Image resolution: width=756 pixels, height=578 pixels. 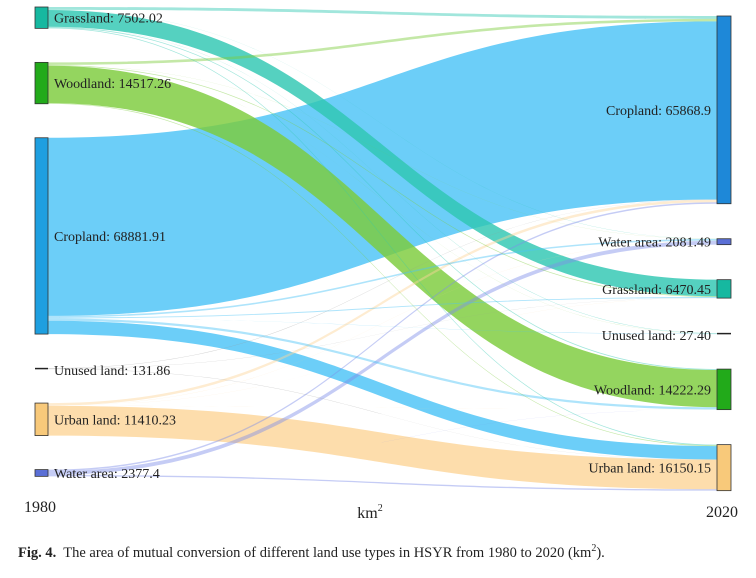 I want to click on source-label-urban: Urban land: 11410.23, so click(x=115, y=420).